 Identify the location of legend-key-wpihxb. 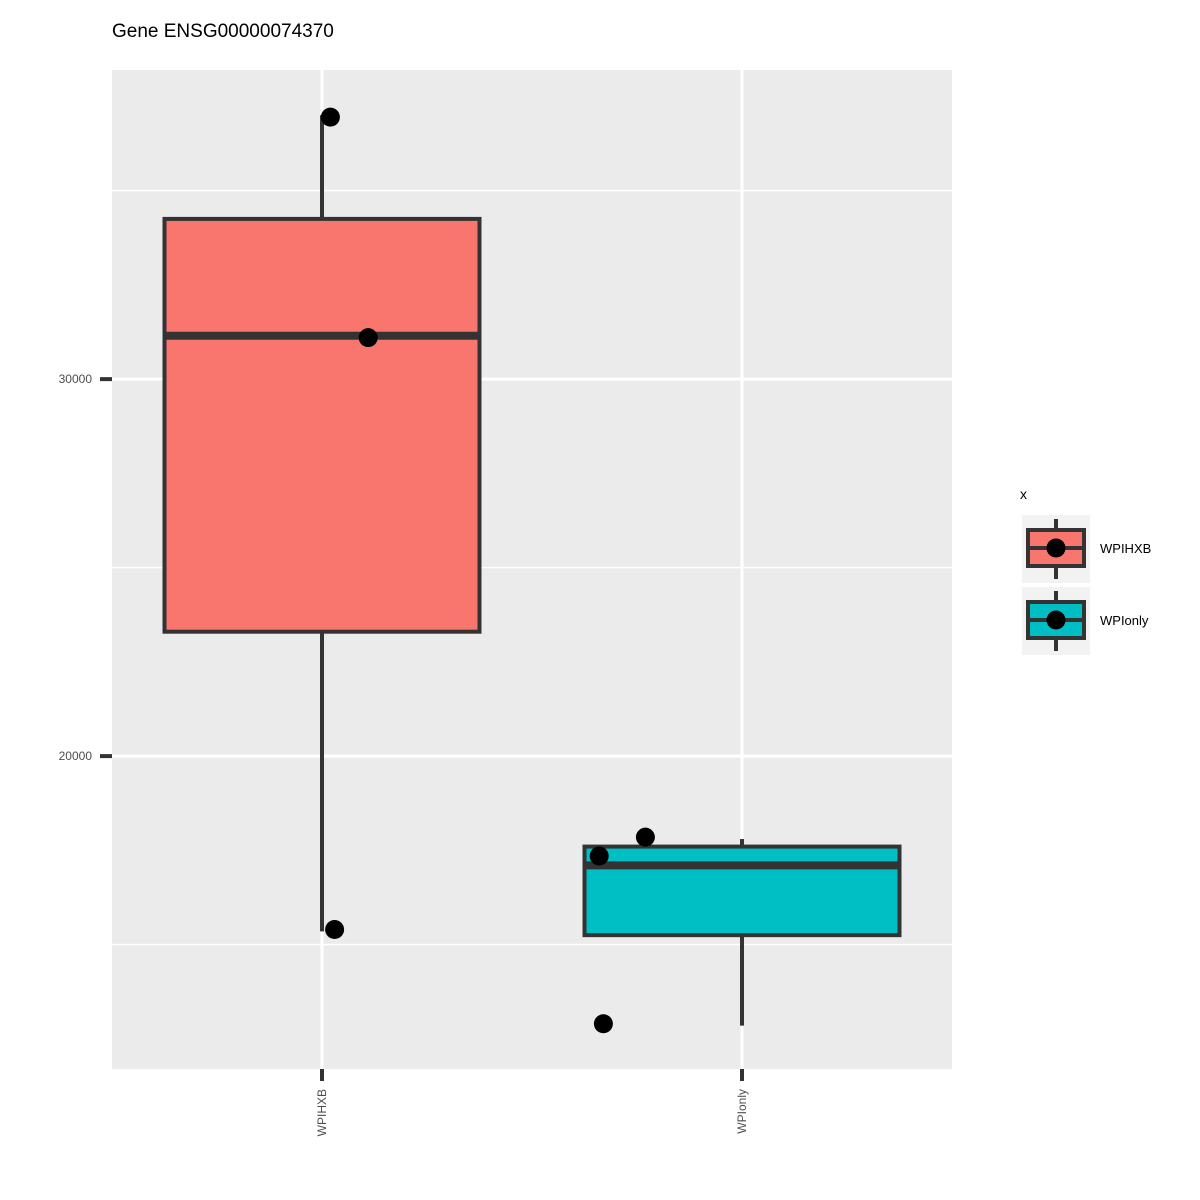
(1056, 549).